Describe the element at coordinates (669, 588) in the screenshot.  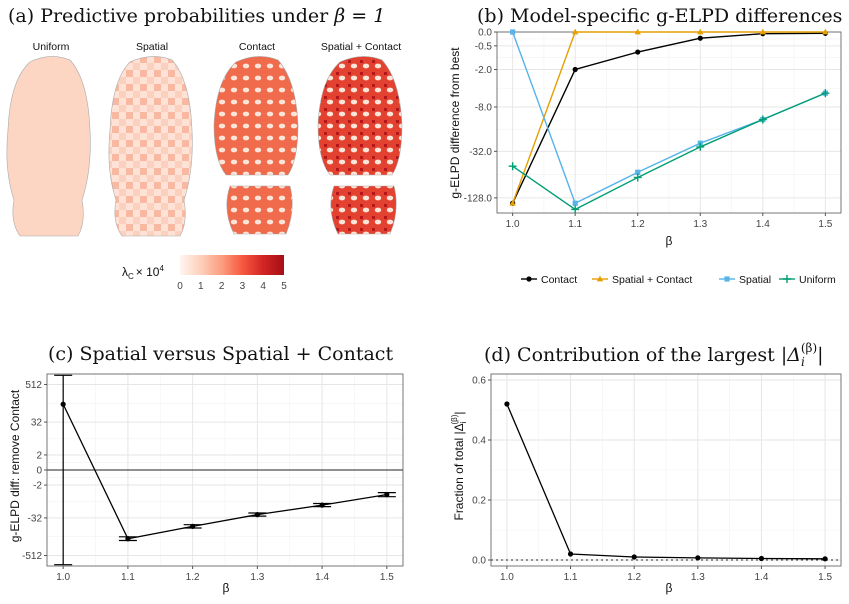
I see `panel-d-xlabel: β` at that location.